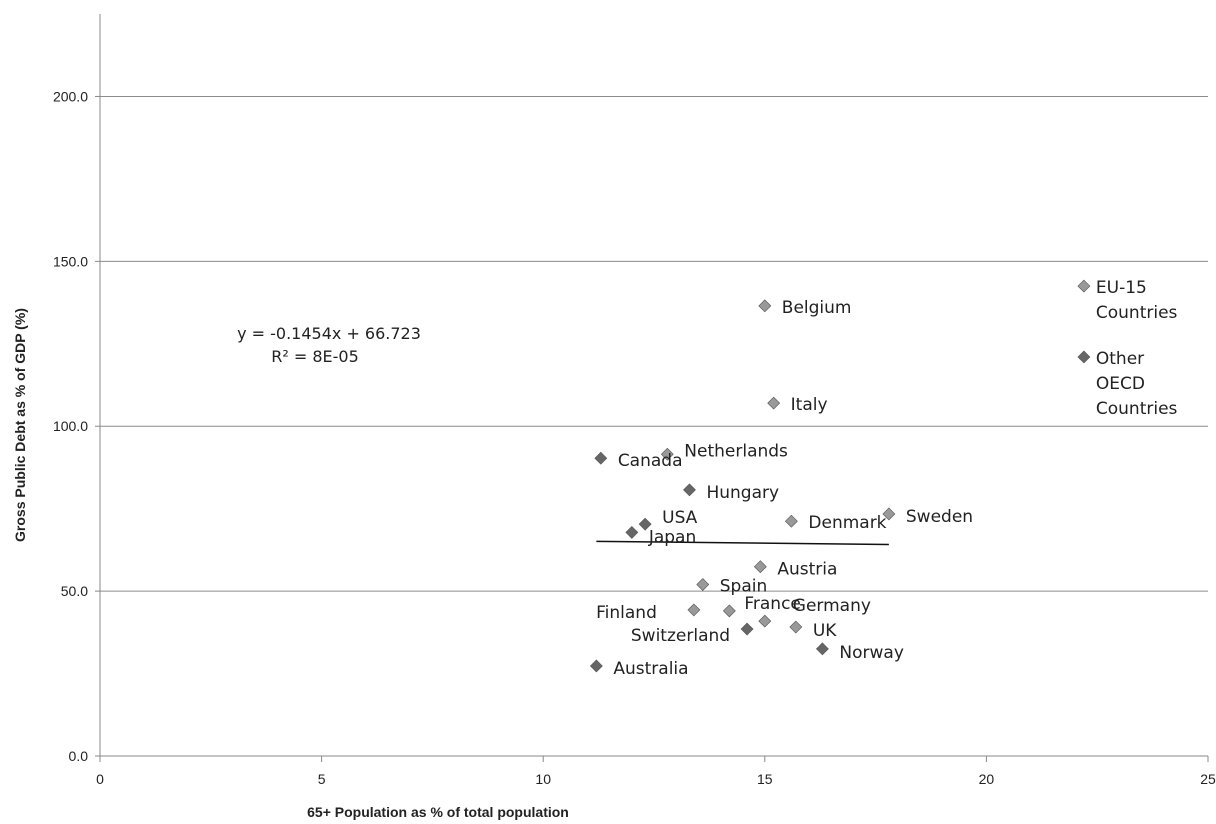  I want to click on point-japan, so click(632, 532).